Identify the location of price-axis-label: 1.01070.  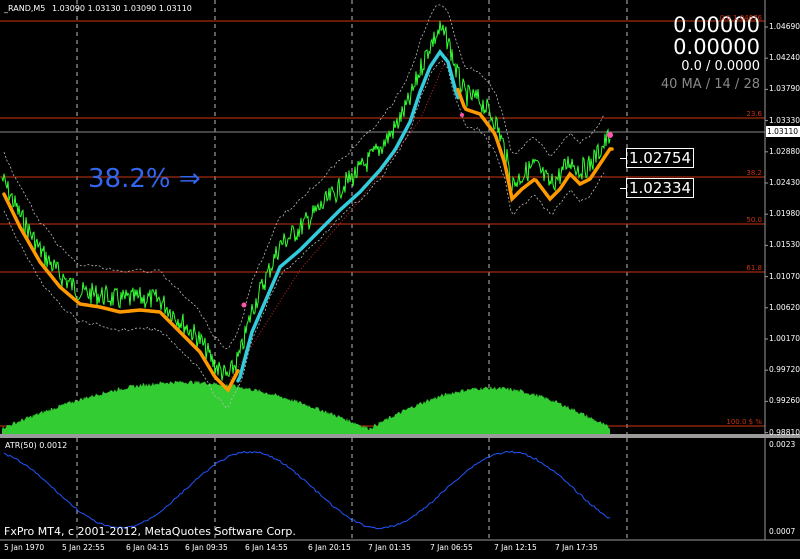
(784, 276).